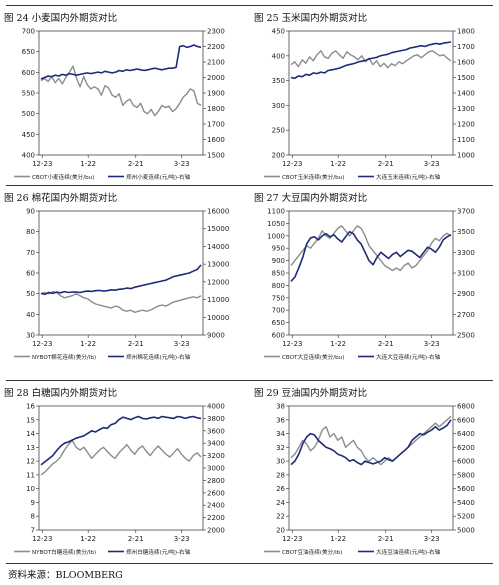  Describe the element at coordinates (311, 18) in the screenshot. I see `chart-title: 图 25 玉米国内外期货对比` at that location.